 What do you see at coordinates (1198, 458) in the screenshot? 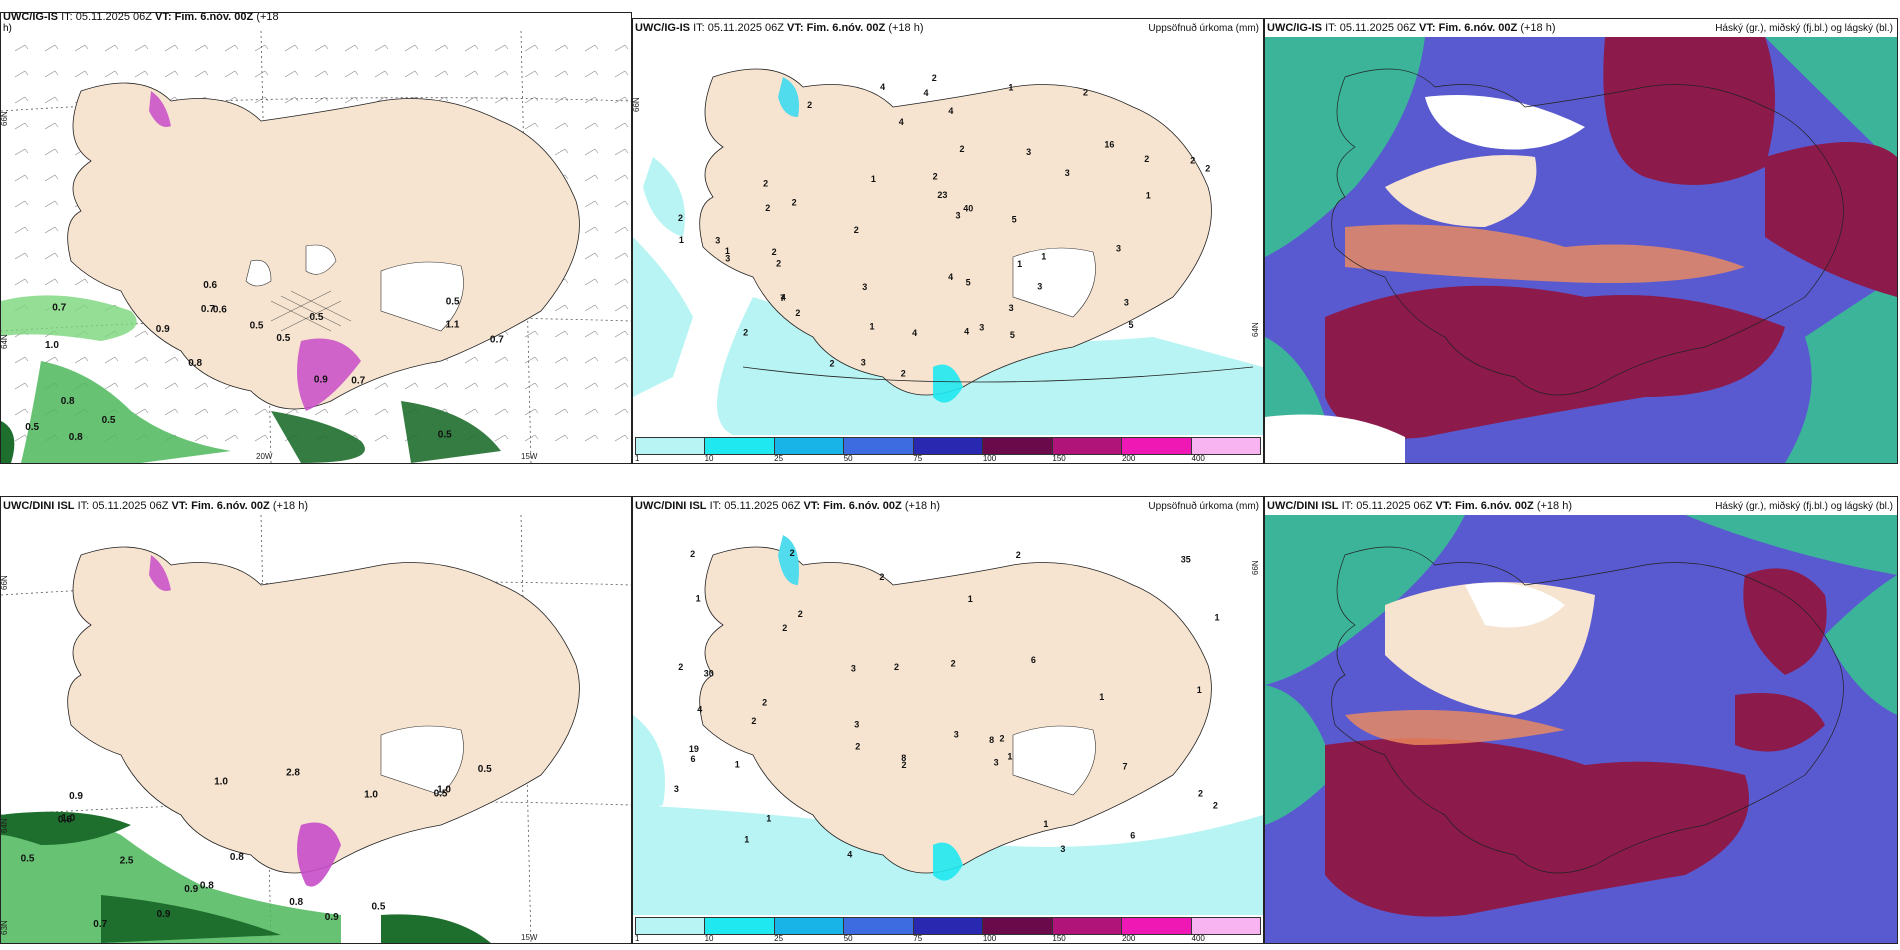
I see `colorbar-tick: 400` at bounding box center [1198, 458].